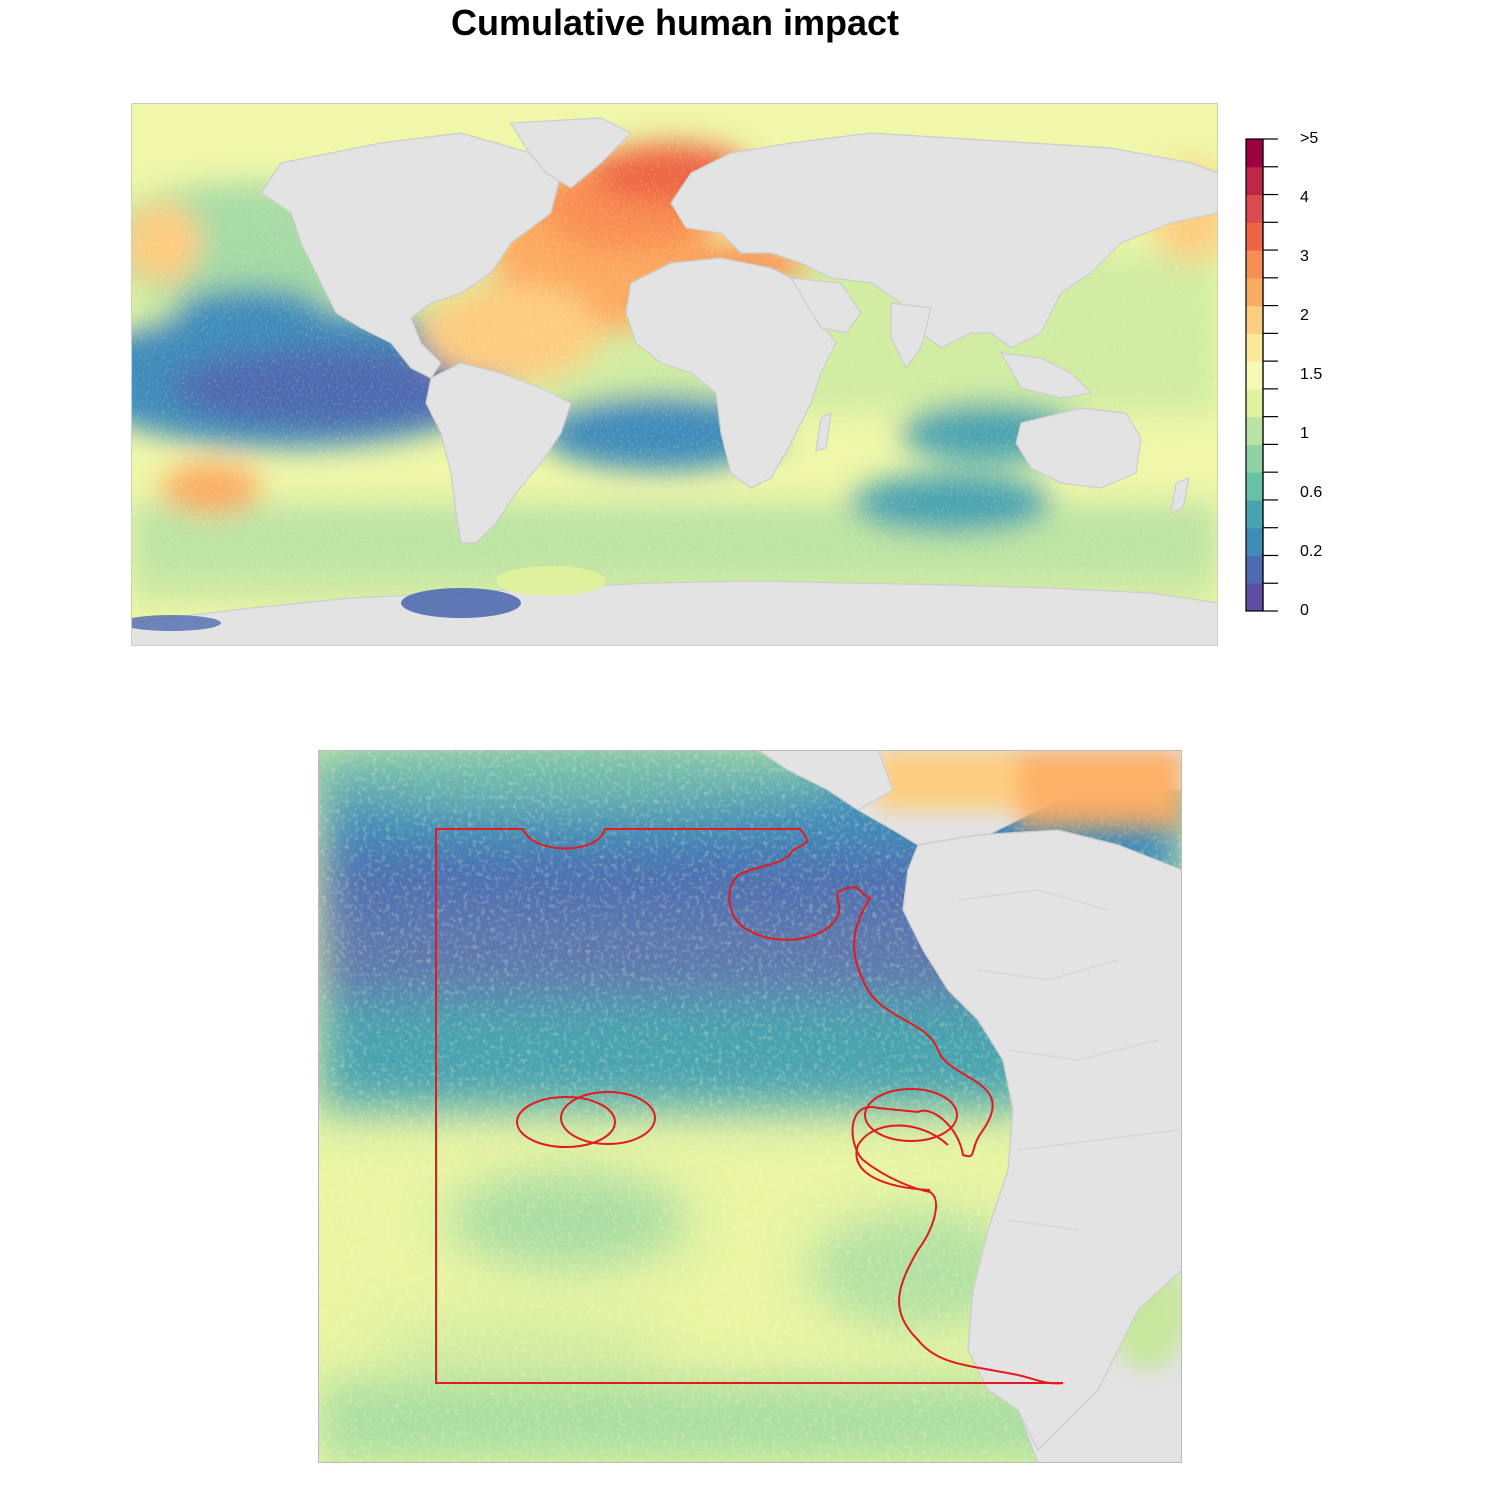 The image size is (1500, 1500). I want to click on eez-outline-islands-west-a, so click(566, 1122).